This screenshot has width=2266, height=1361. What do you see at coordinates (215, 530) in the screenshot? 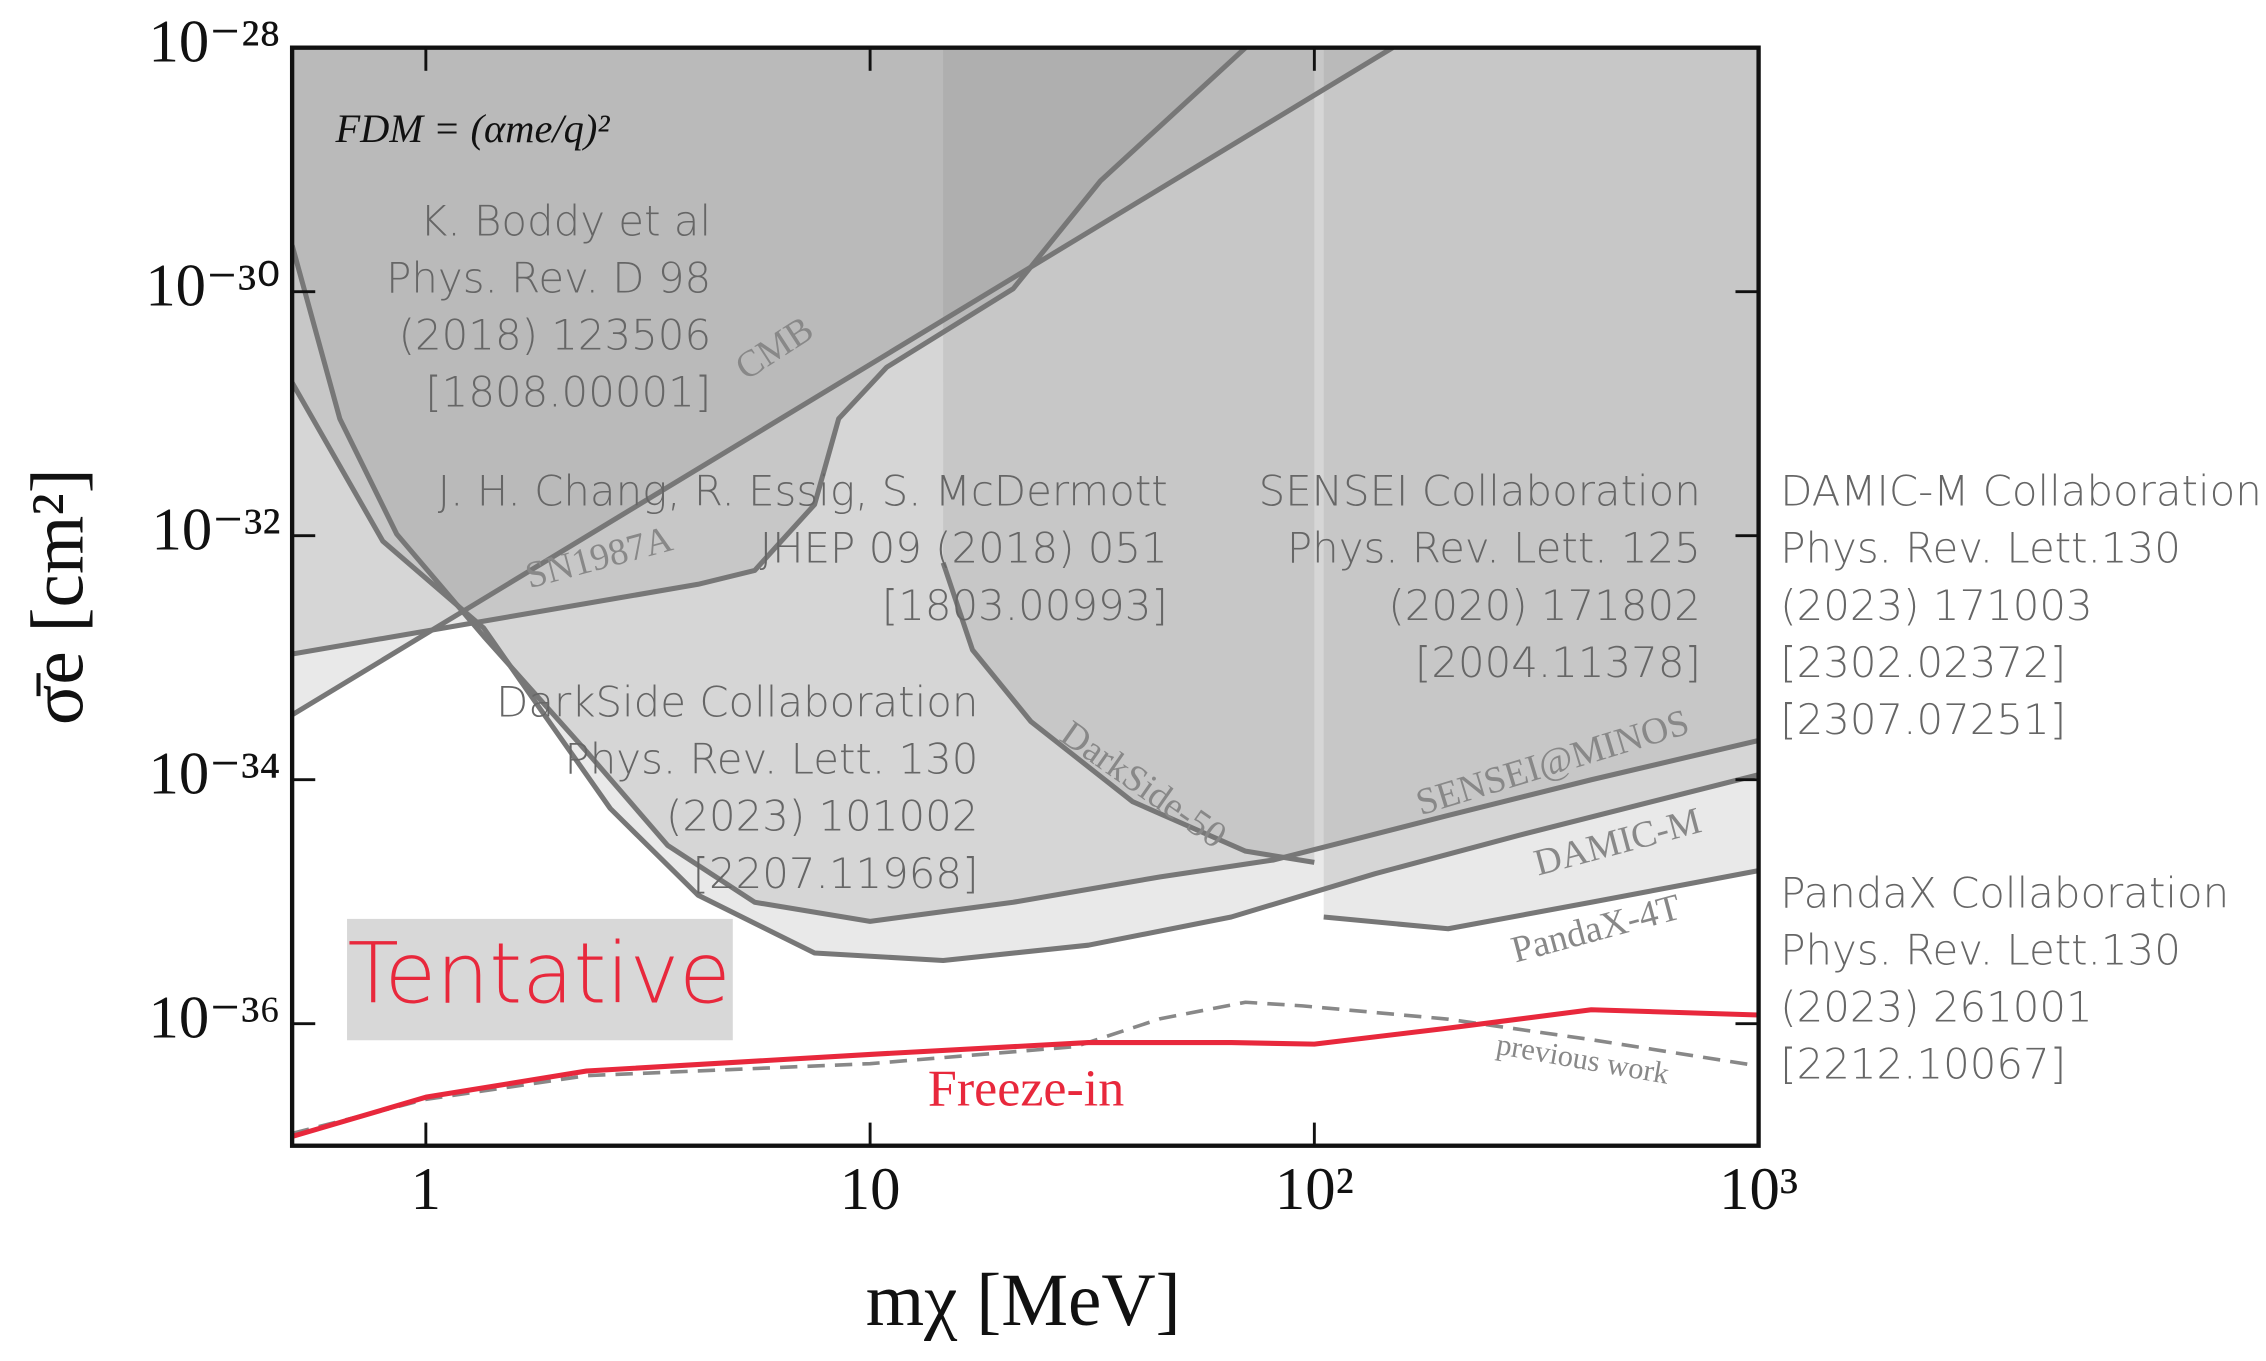
I see `y-tick-label: 10⁻³²` at bounding box center [215, 530].